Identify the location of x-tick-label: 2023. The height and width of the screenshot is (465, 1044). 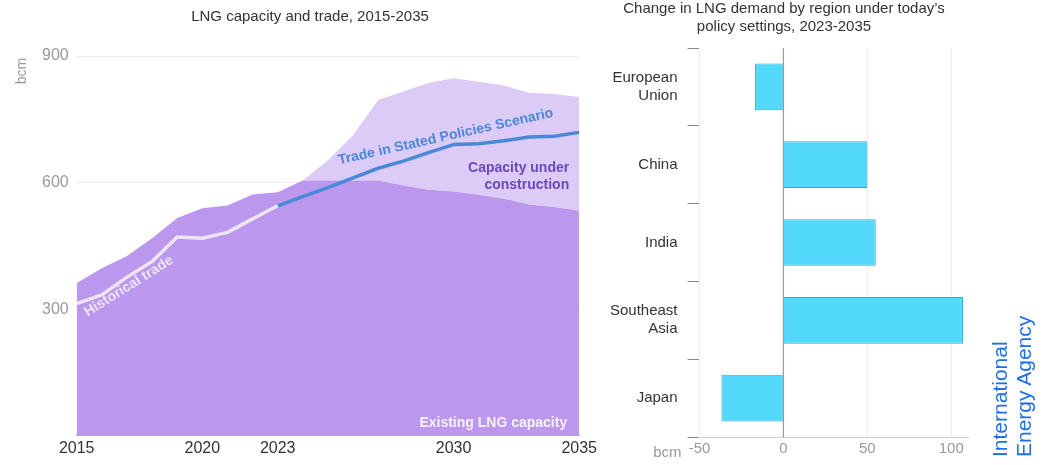
(277, 447).